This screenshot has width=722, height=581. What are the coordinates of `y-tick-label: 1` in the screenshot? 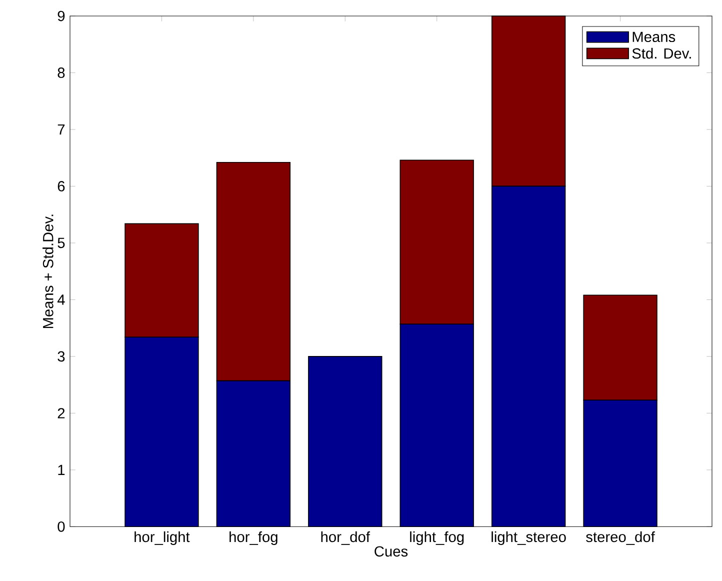 It's located at (61, 469).